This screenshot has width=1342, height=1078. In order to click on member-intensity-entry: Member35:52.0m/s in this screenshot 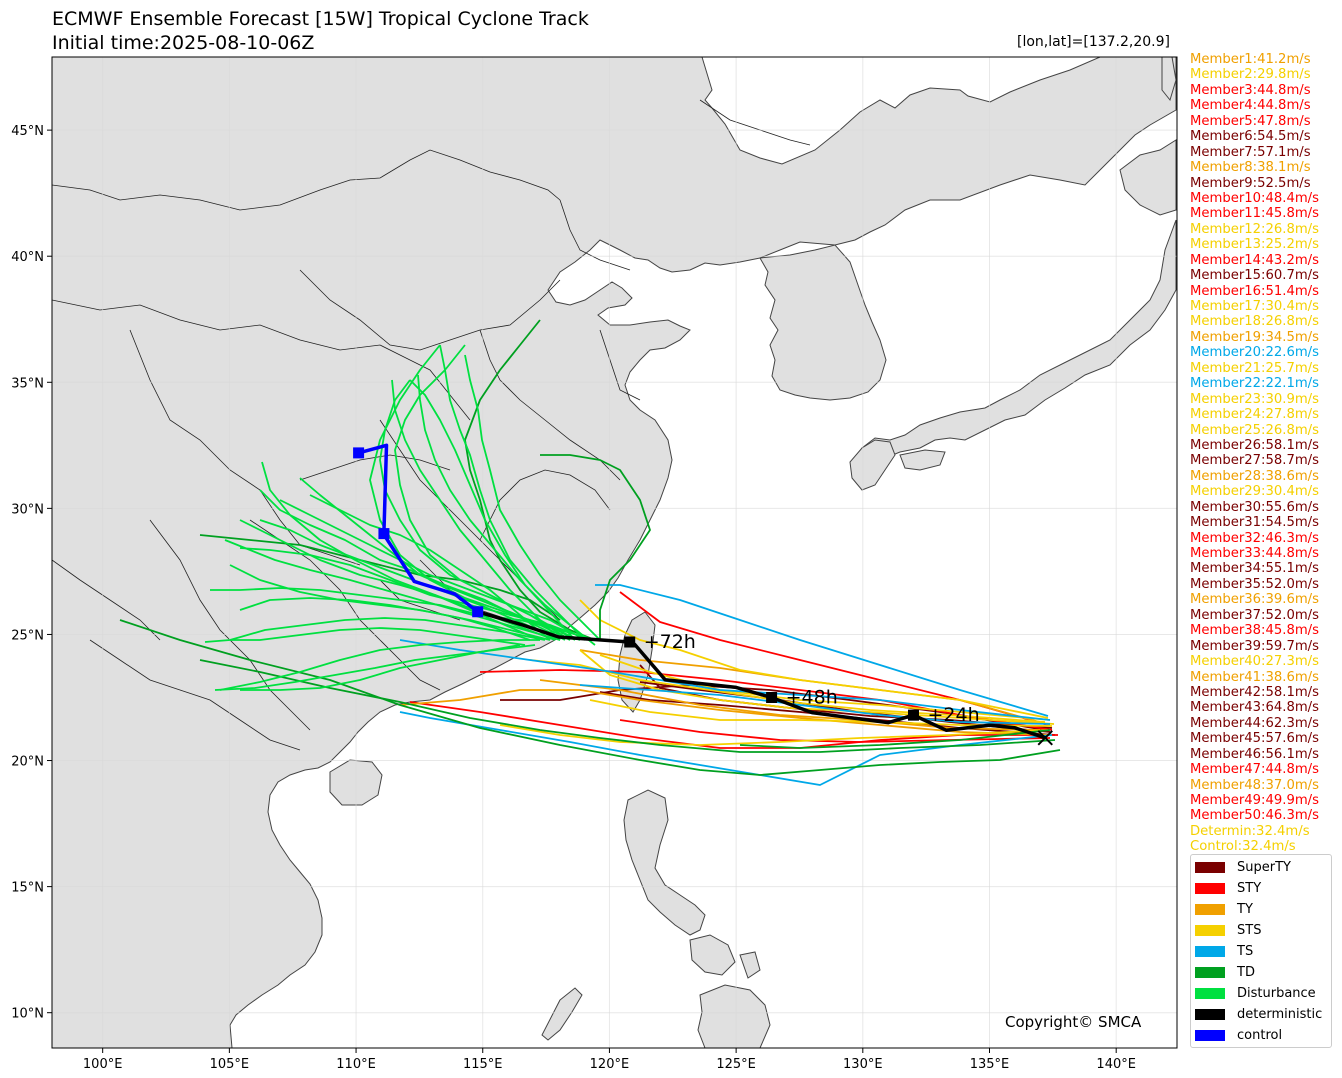, I will do `click(1254, 584)`.